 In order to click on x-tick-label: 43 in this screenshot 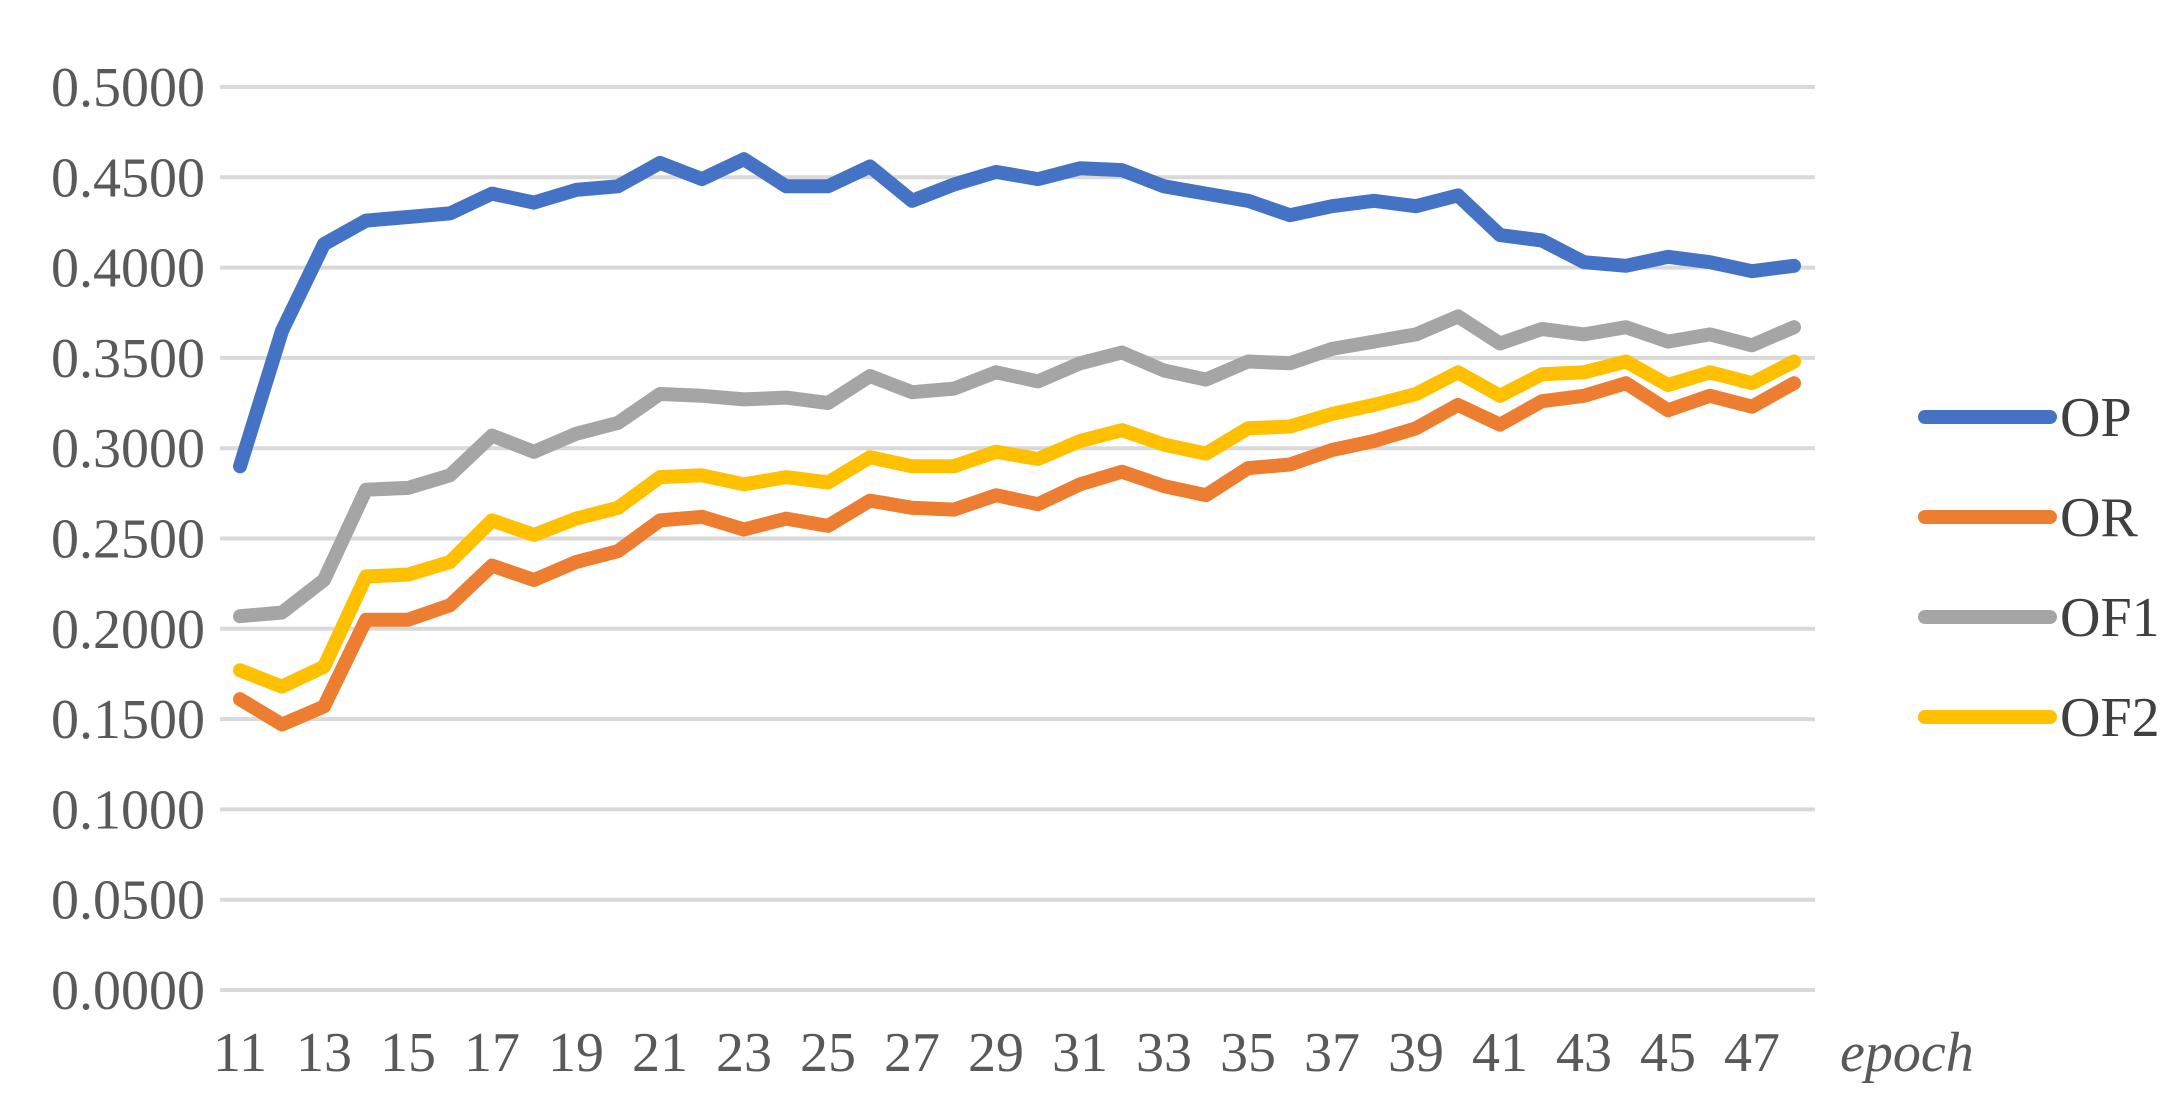, I will do `click(1584, 1053)`.